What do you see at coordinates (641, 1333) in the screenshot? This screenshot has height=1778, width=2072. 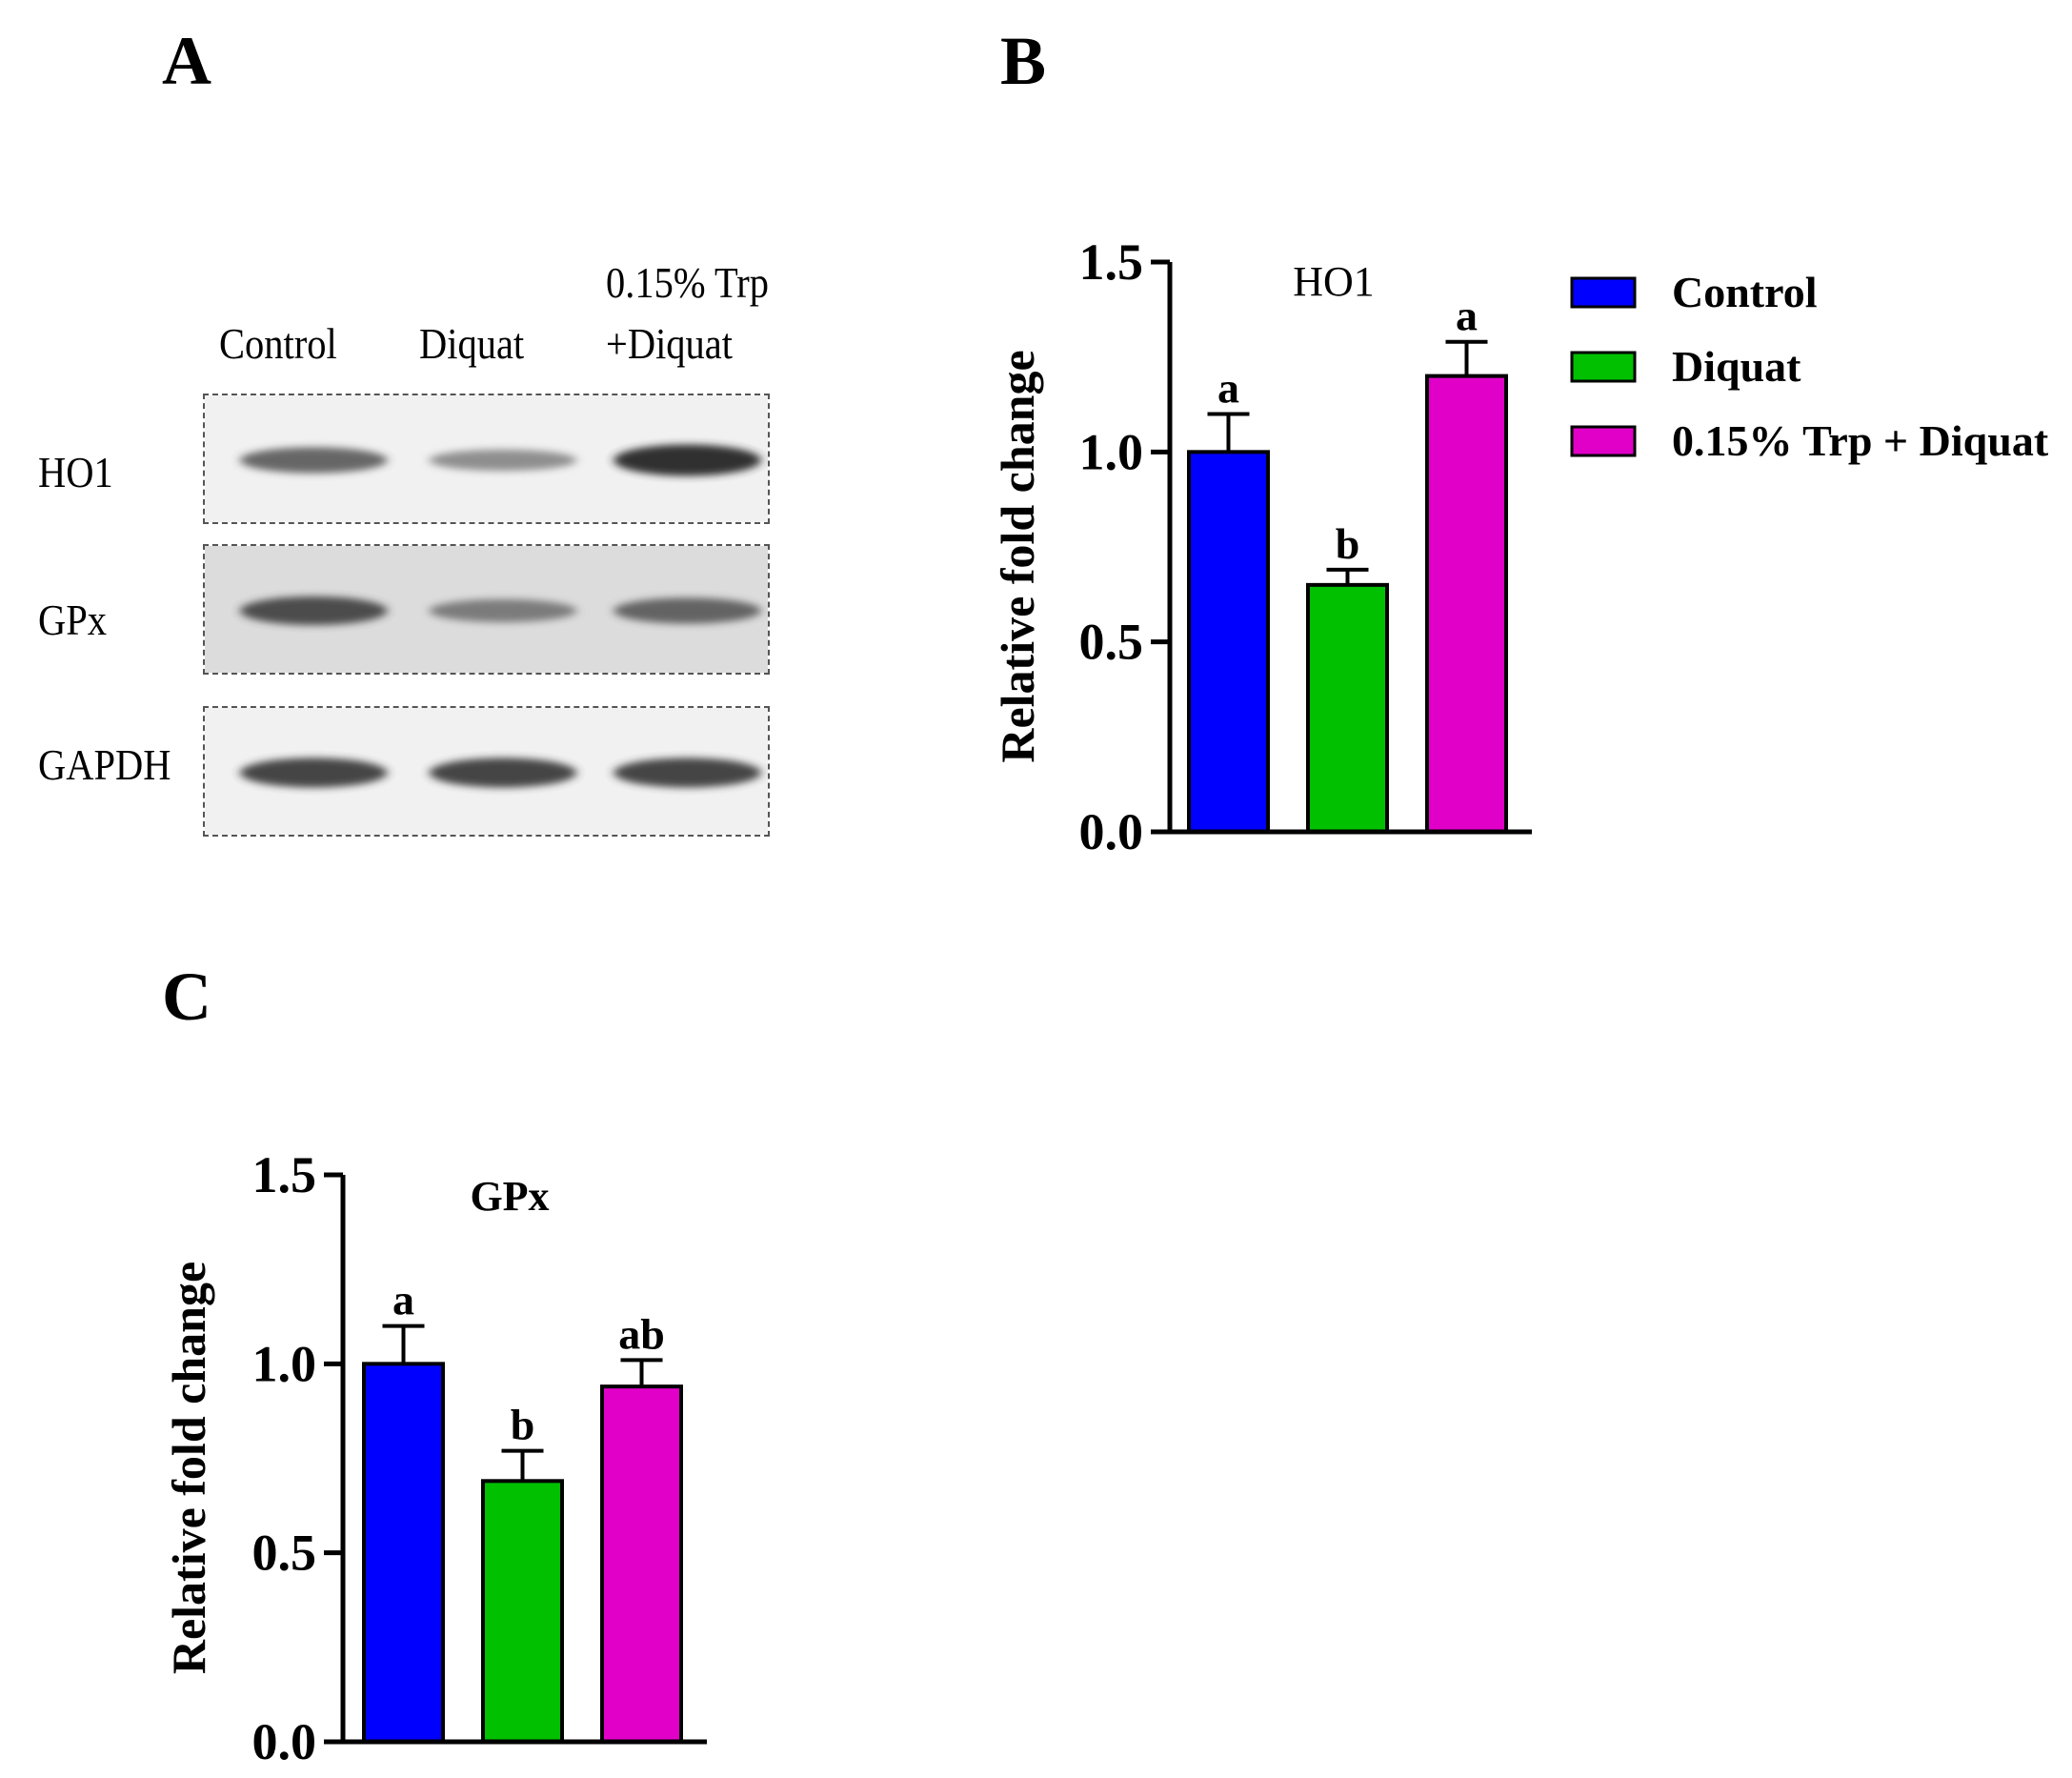 I see `significance-label-gpx-3: ab` at bounding box center [641, 1333].